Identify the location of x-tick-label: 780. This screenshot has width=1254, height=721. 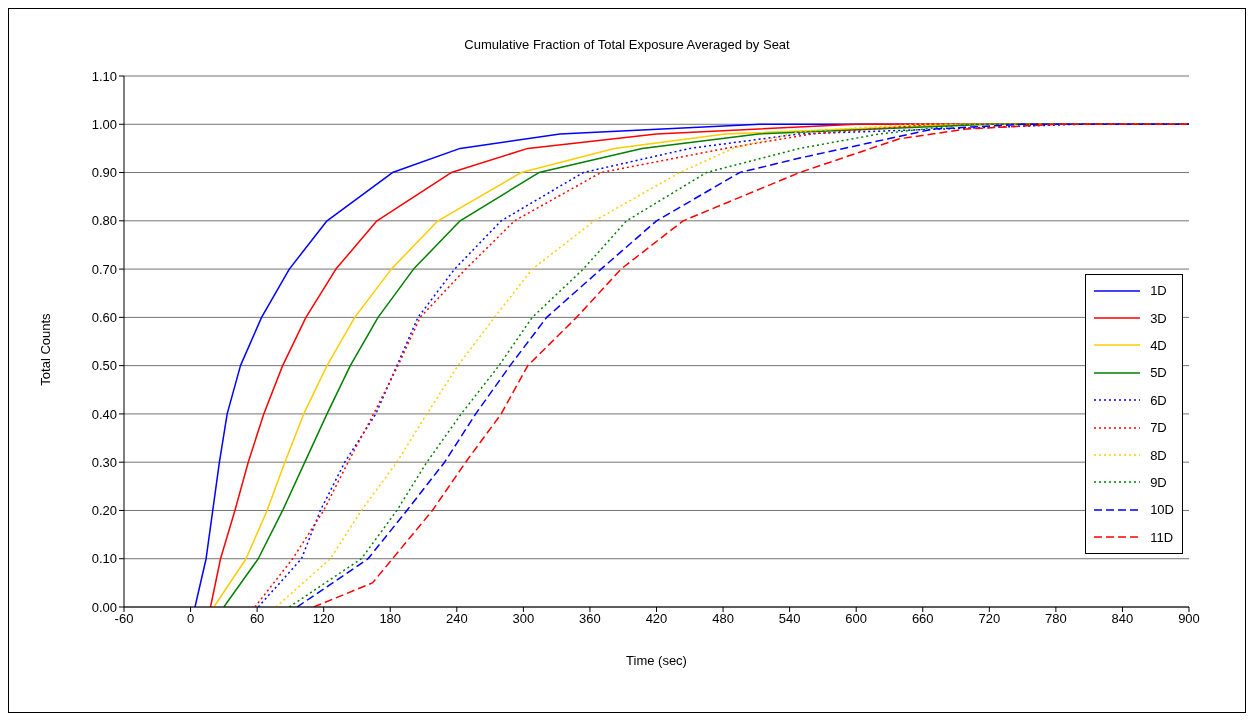
(1056, 619).